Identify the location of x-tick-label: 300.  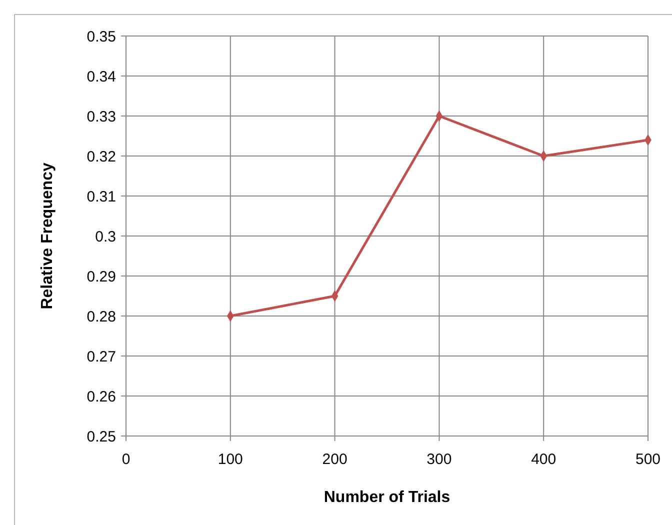
(439, 459).